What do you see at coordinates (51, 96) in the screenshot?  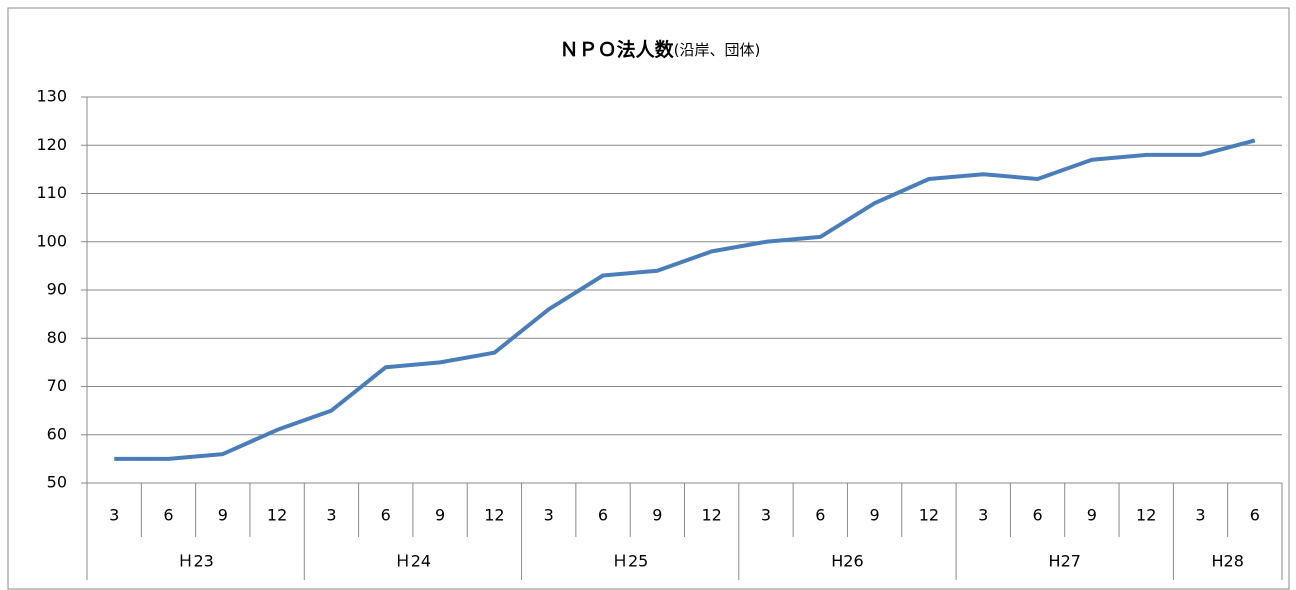 I see `y-tick-label: 130` at bounding box center [51, 96].